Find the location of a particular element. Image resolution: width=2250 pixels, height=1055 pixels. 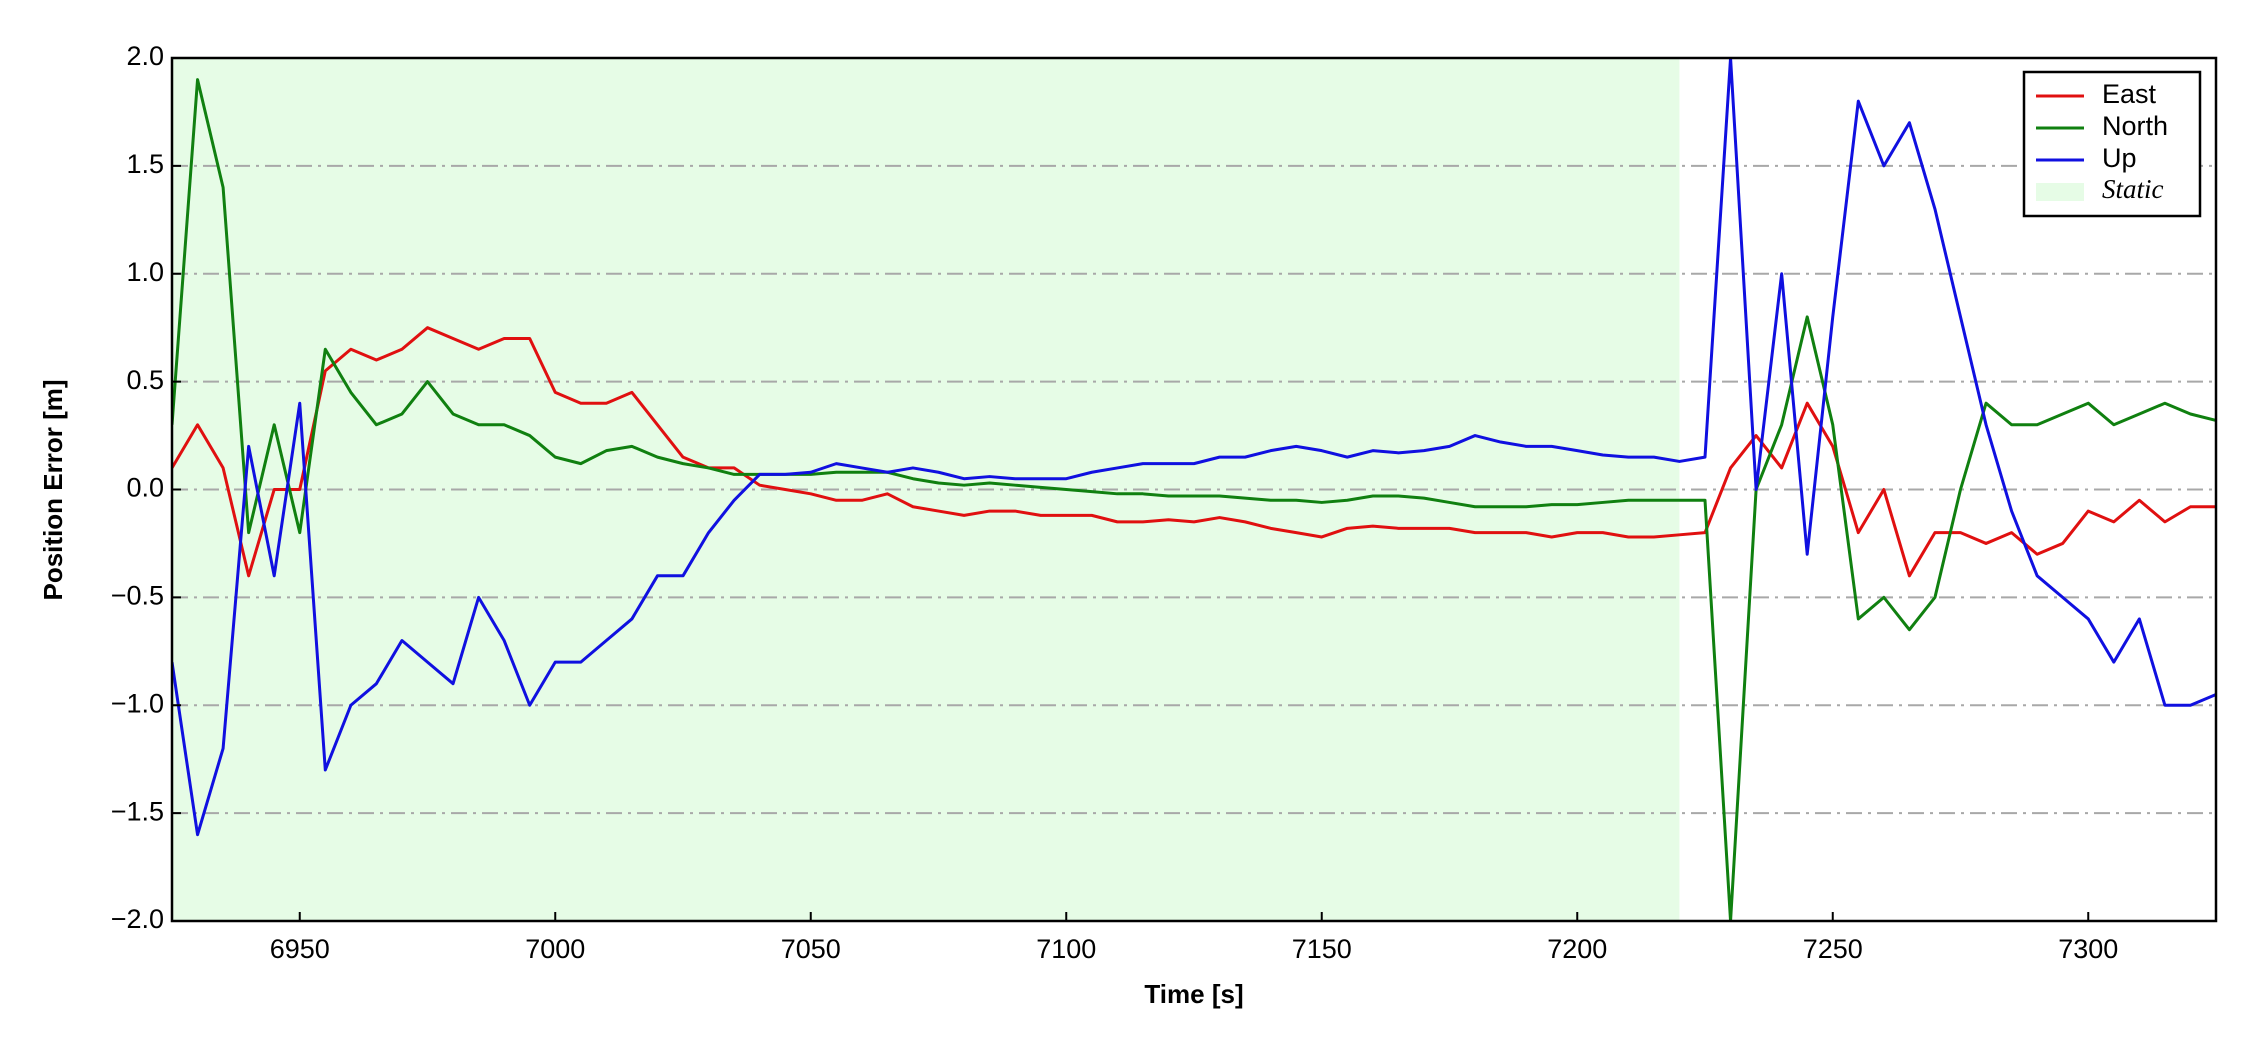

legend-label: Up is located at coordinates (2119, 158).